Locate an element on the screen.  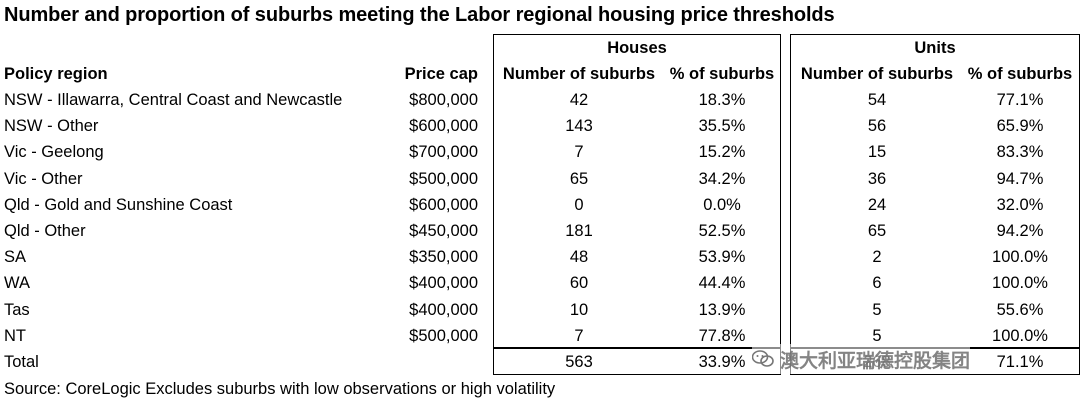
cell-price-cap: $700,000 is located at coordinates (443, 152).